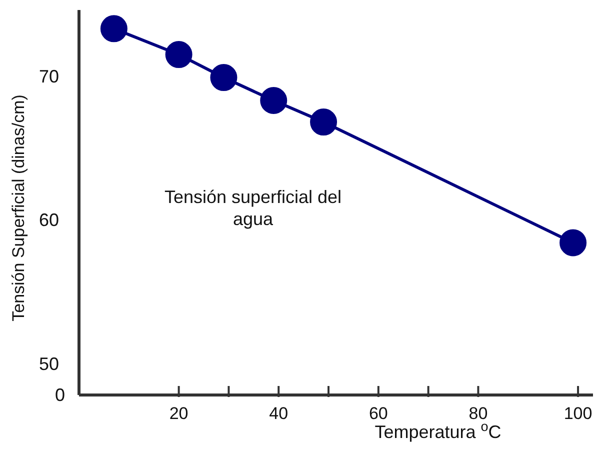  I want to click on y-tick-label: 70, so click(48, 76).